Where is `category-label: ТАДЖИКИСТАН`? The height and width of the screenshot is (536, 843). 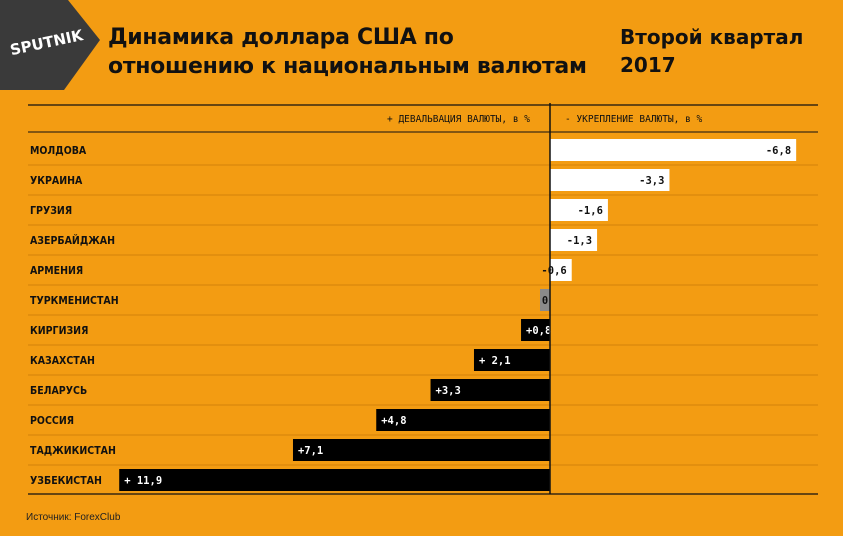 category-label: ТАДЖИКИСТАН is located at coordinates (73, 451).